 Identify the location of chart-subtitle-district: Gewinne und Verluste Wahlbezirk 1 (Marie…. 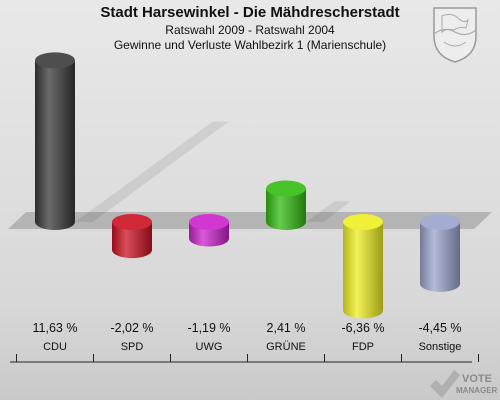
(250, 45).